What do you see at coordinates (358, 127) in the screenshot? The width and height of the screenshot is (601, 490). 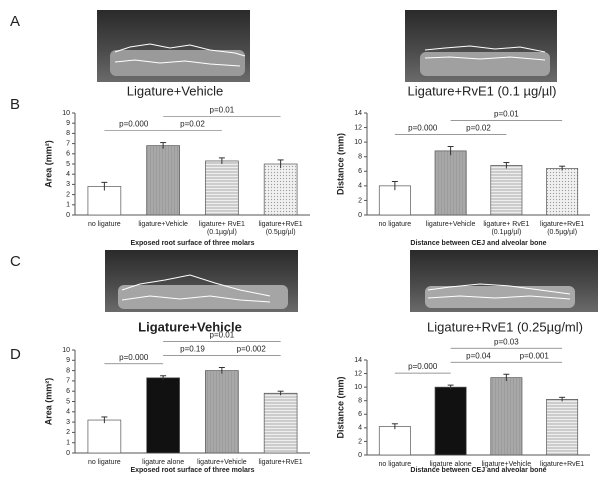 I see `y-tick-label: 12` at bounding box center [358, 127].